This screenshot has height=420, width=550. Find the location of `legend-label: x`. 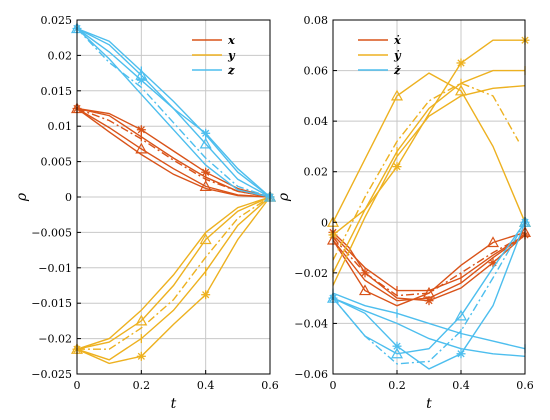

legend-label: x is located at coordinates (231, 40).